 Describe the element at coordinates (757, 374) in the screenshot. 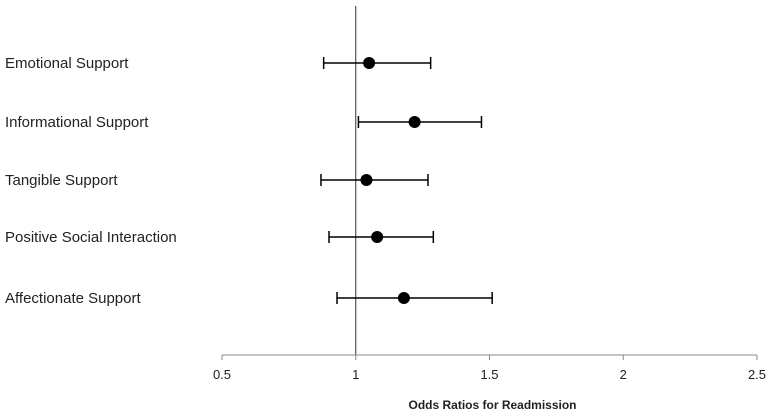

I see `x-tick-label: 2.5` at that location.